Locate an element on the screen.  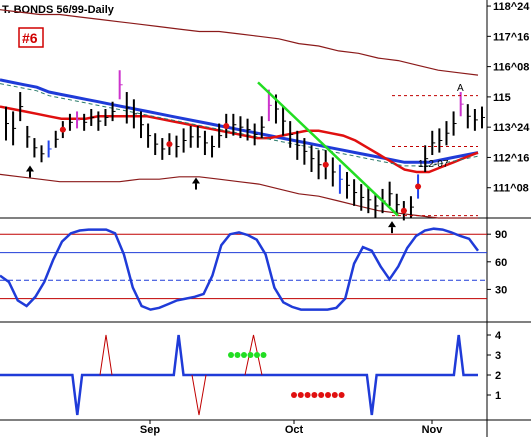
x-tick-label: Nov is located at coordinates (433, 430).